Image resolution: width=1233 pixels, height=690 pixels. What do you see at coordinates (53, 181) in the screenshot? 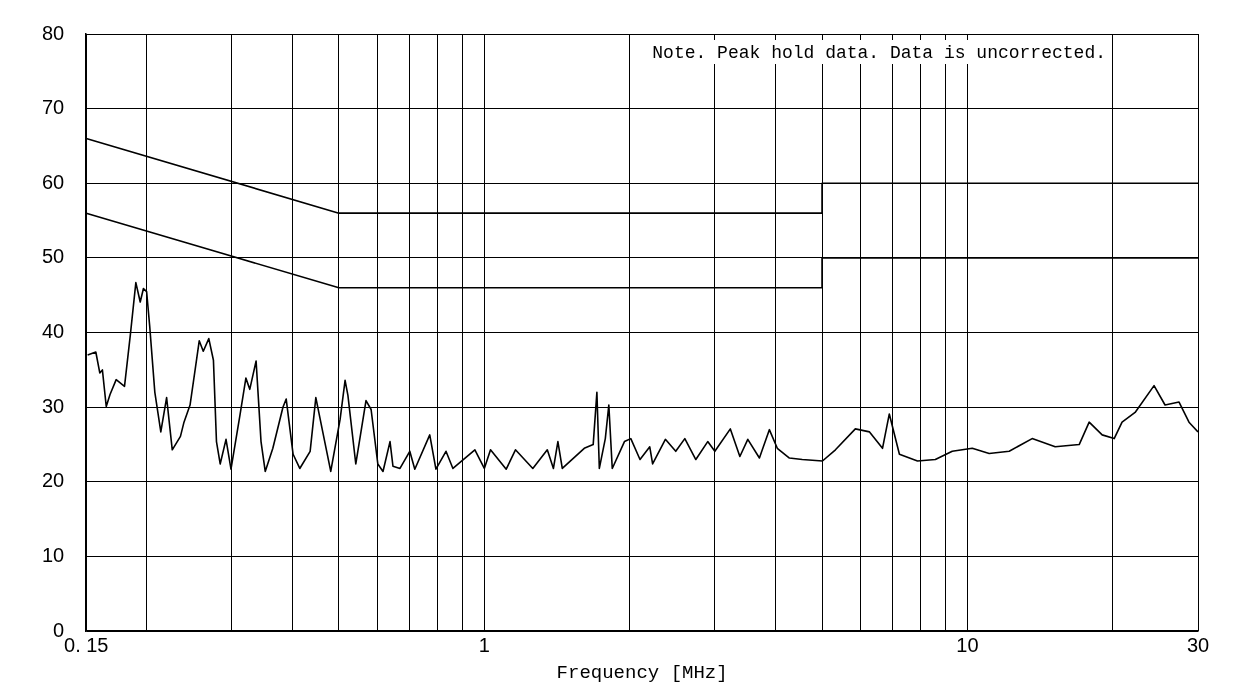
I see `y-tick-label: 60` at bounding box center [53, 181].